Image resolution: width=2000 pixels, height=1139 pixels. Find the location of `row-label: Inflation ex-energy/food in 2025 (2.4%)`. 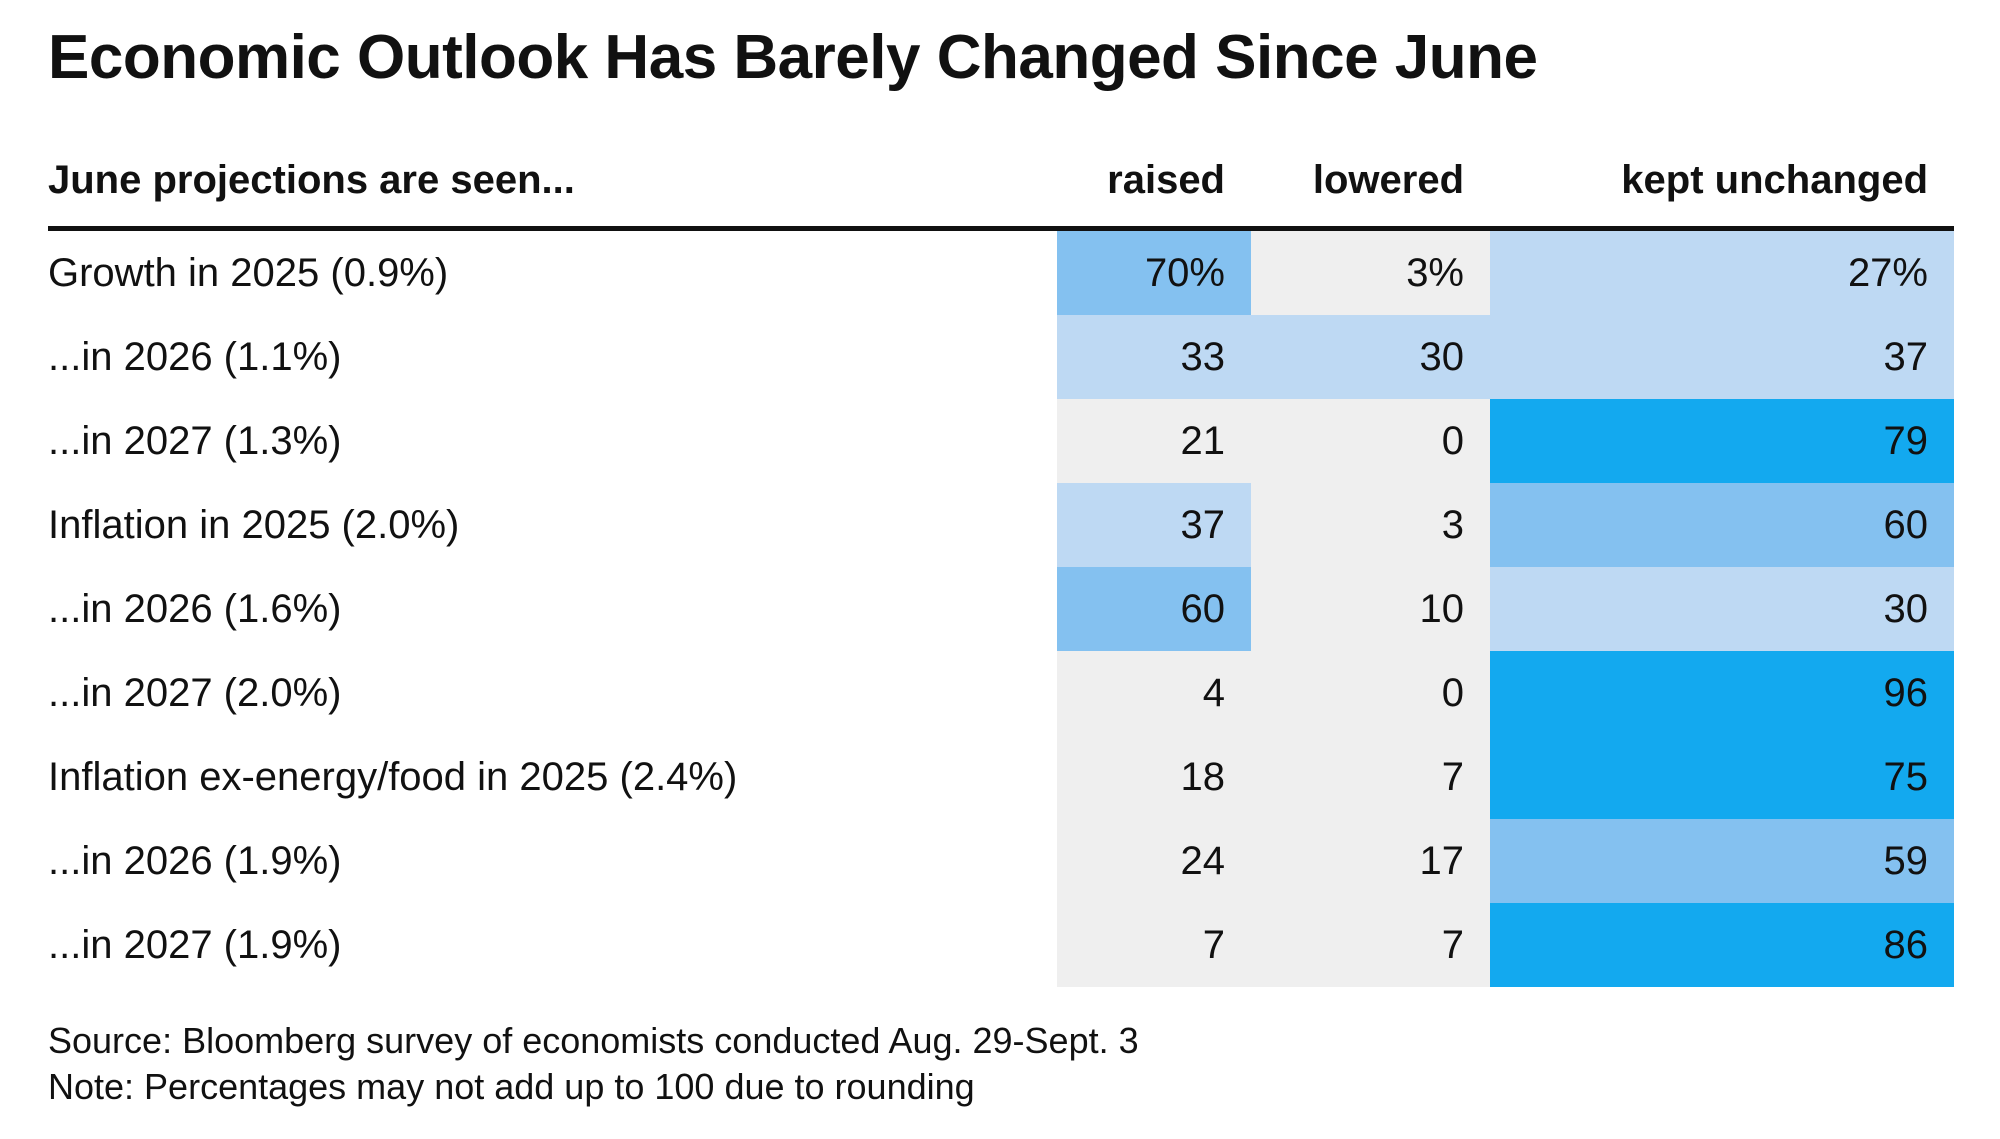

row-label: Inflation ex-energy/food in 2025 (2.4%) is located at coordinates (393, 777).